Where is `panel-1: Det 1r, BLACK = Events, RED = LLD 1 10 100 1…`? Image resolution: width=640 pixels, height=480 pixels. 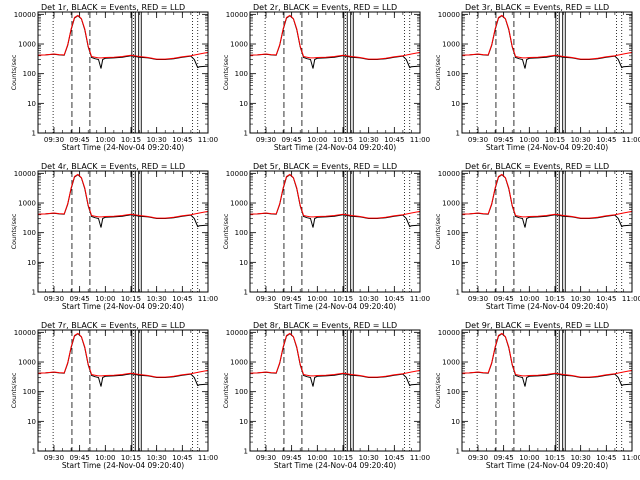
panel-1: Det 1r, BLACK = Events, RED = LLD 1 10 100 1… is located at coordinates (114, 77).